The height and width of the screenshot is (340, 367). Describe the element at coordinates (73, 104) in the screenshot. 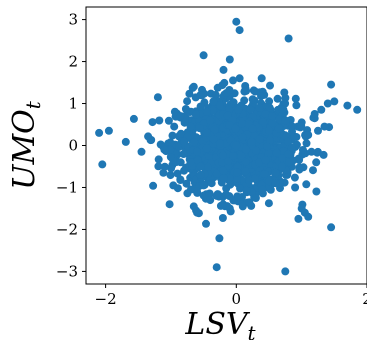

I see `y-tick-label: 1` at that location.